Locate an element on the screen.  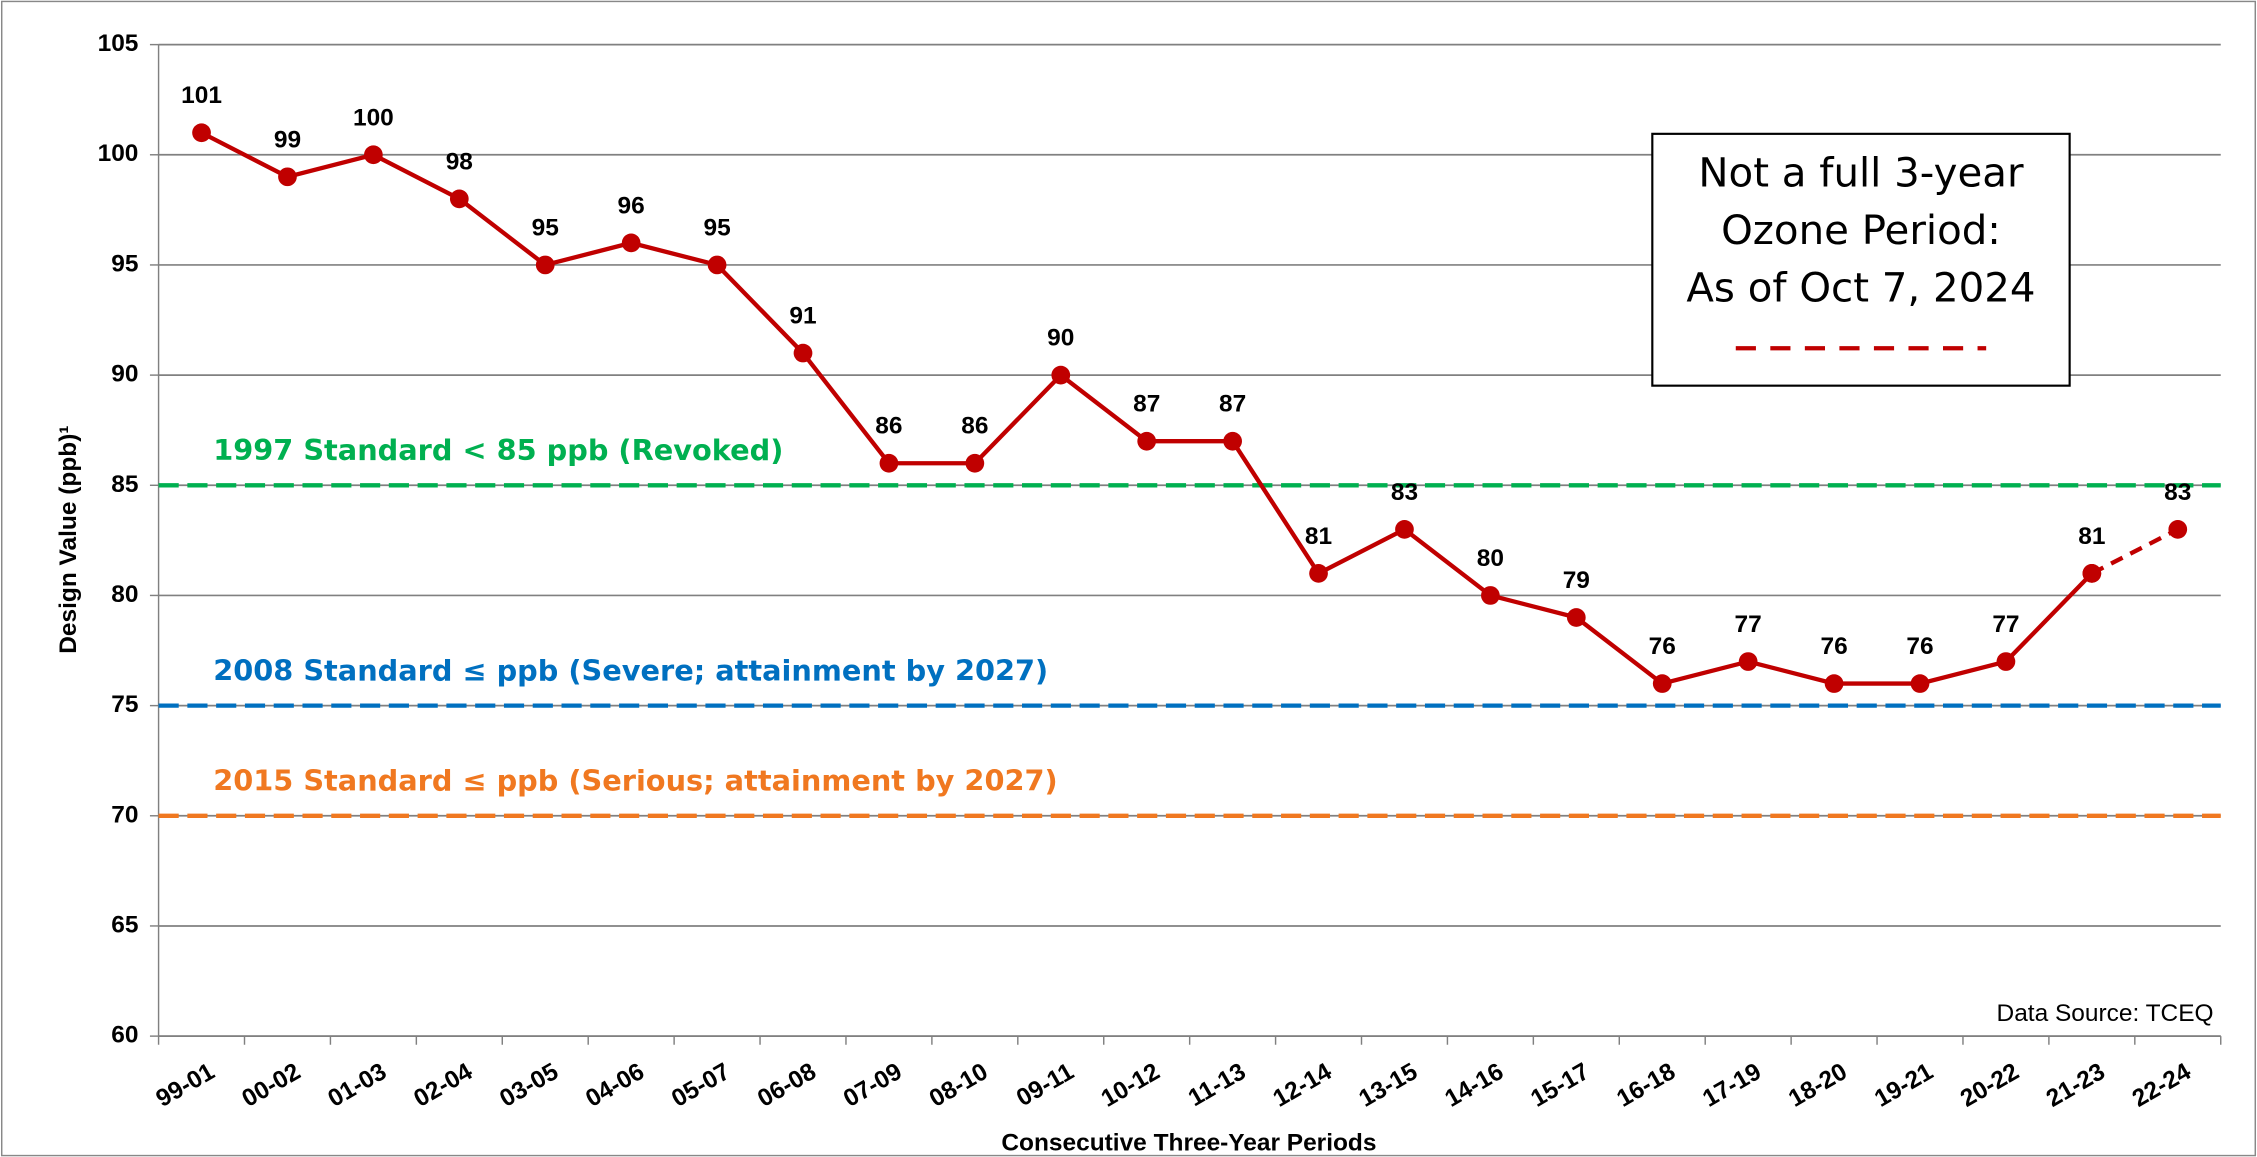
y-tick-label: 65 is located at coordinates (124, 924).